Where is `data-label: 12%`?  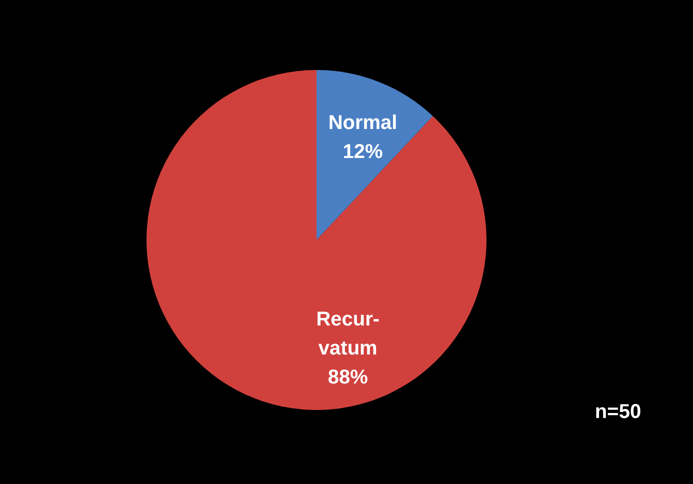
data-label: 12% is located at coordinates (362, 152).